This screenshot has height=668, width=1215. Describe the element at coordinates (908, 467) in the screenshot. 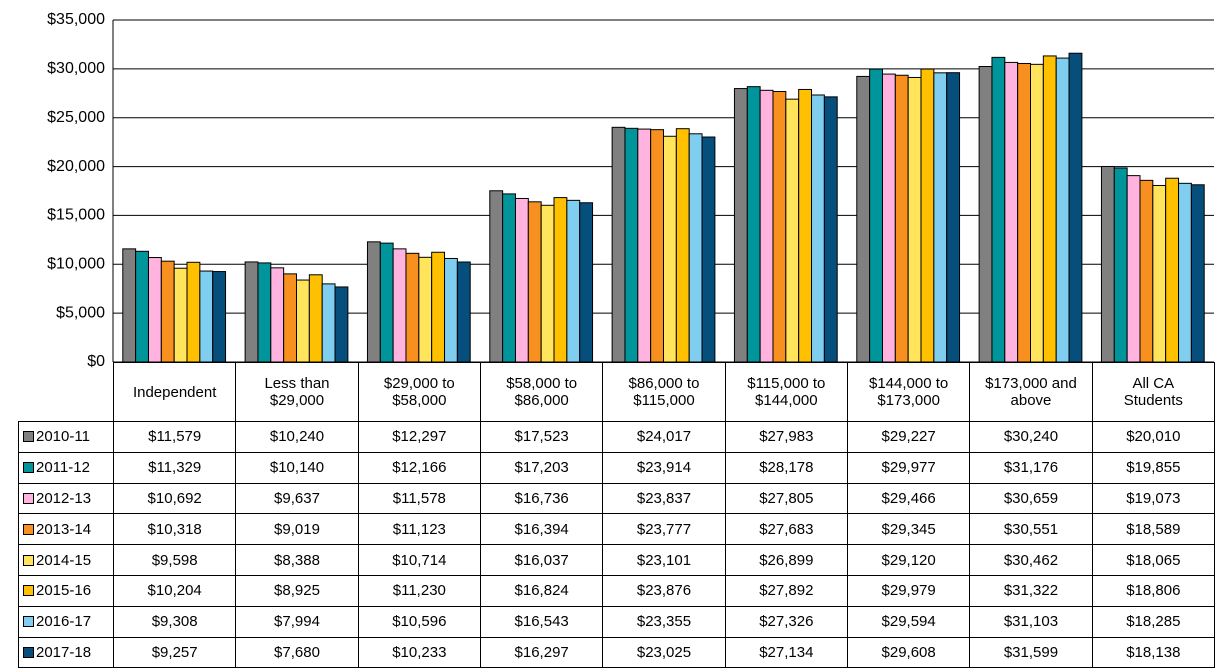

I see `value-cell: $29,977` at that location.